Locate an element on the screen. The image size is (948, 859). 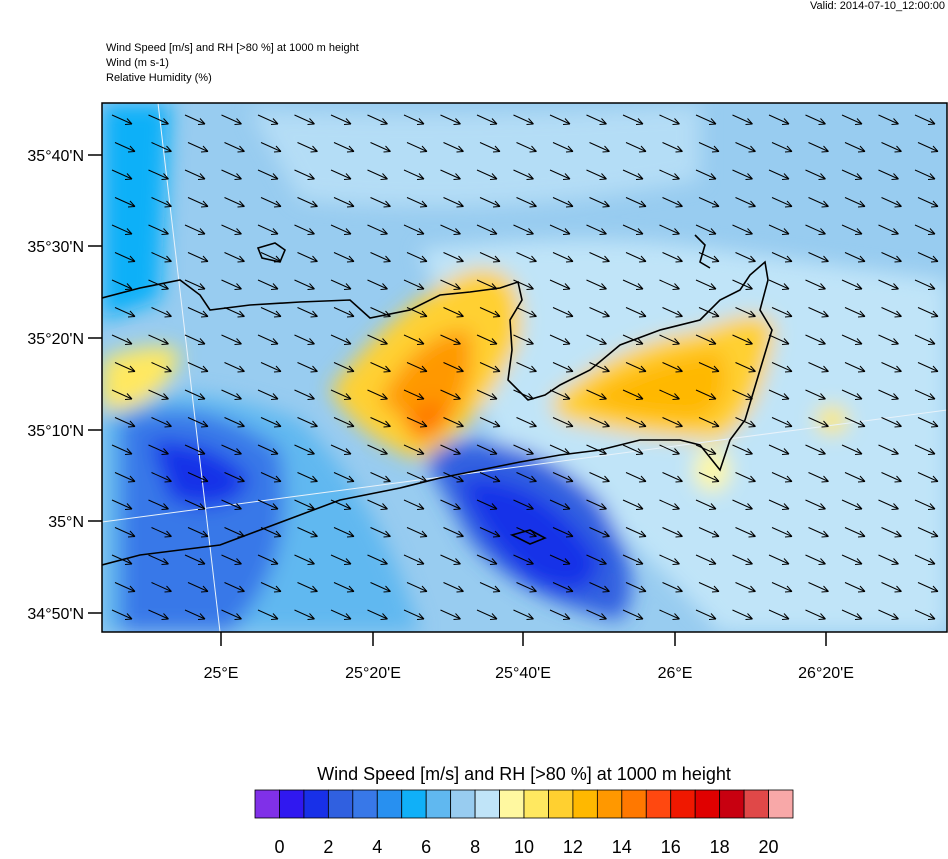
colorbar-label: 4 is located at coordinates (377, 845).